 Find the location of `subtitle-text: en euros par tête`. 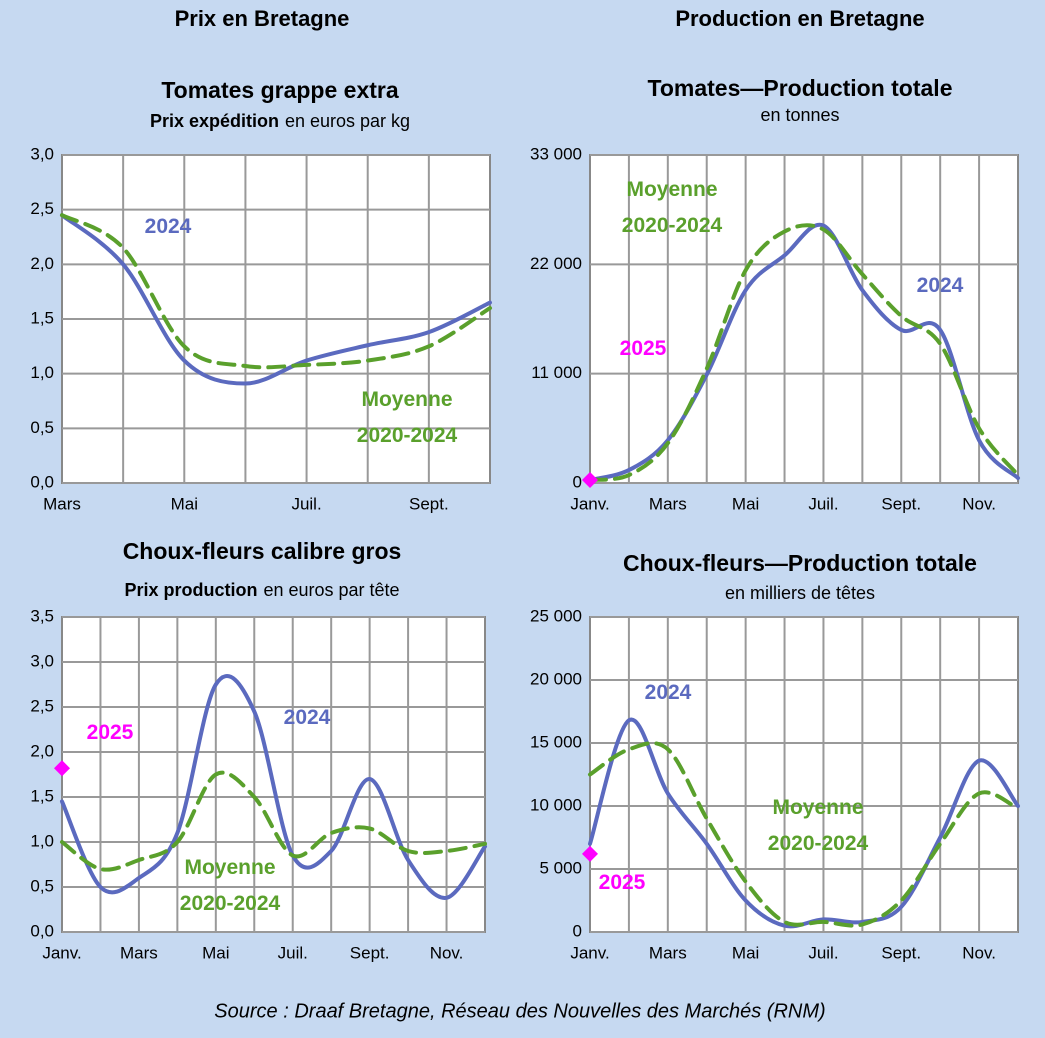

subtitle-text: en euros par tête is located at coordinates (331, 590).